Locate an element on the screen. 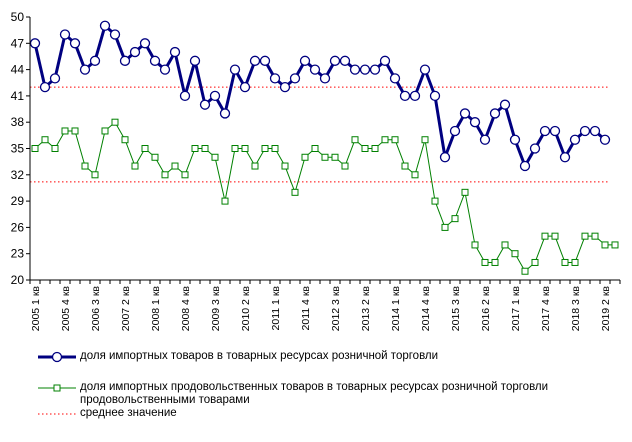  x-tick-label: 2005 4 кв is located at coordinates (66, 309).